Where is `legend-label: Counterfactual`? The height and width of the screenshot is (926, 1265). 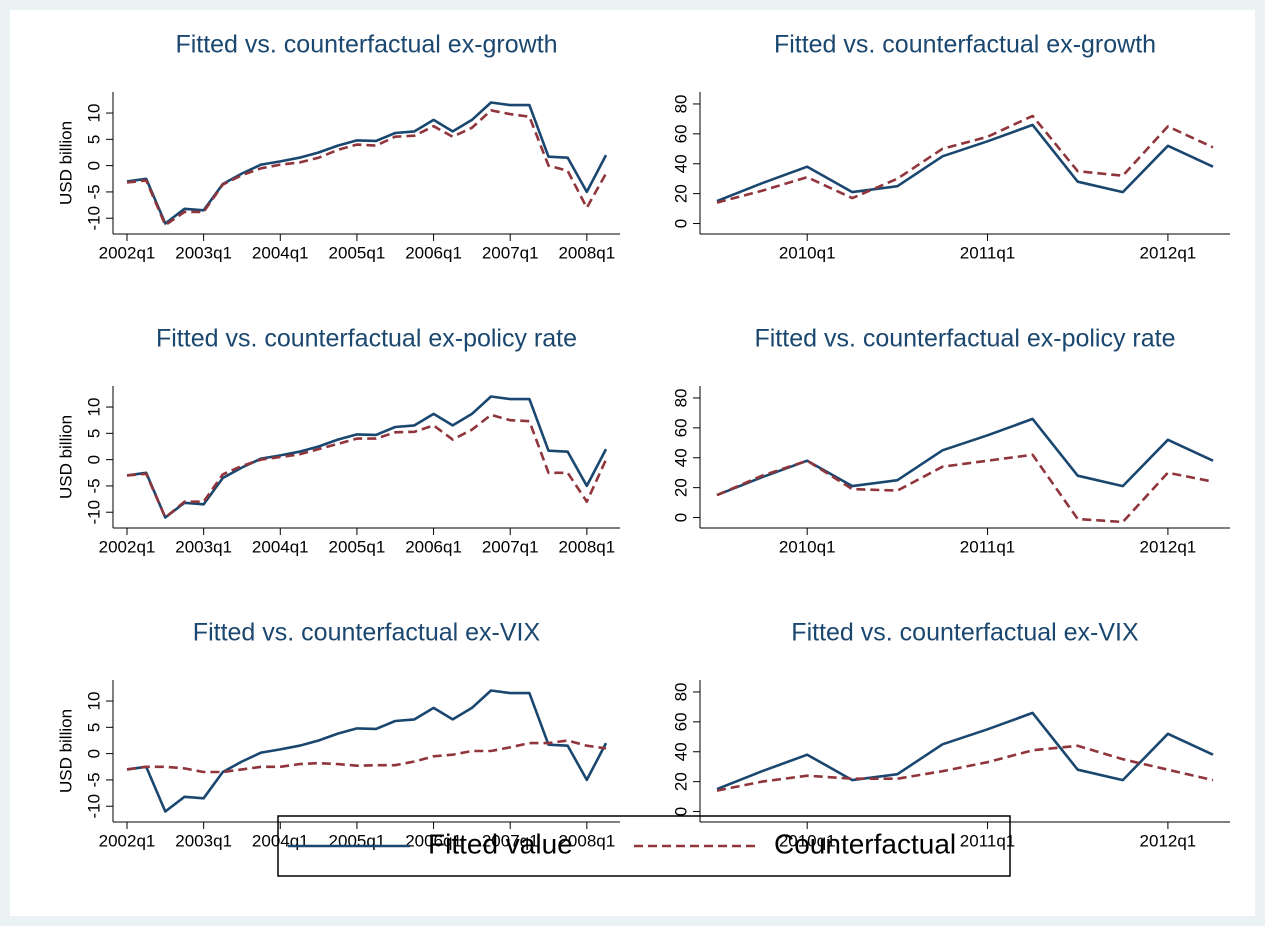
legend-label: Counterfactual is located at coordinates (865, 843).